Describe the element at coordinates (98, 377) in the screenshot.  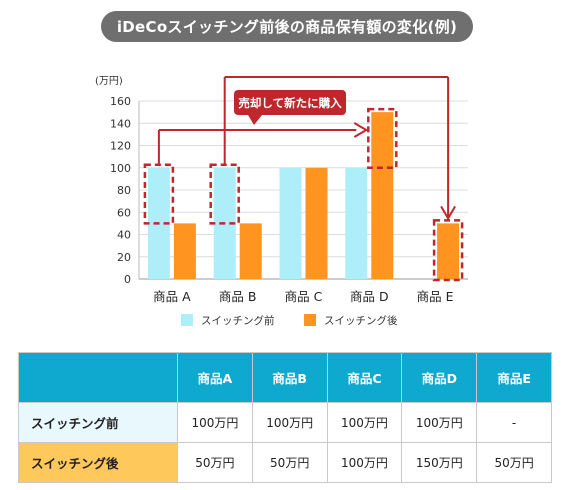
I see `table-corner-cell` at that location.